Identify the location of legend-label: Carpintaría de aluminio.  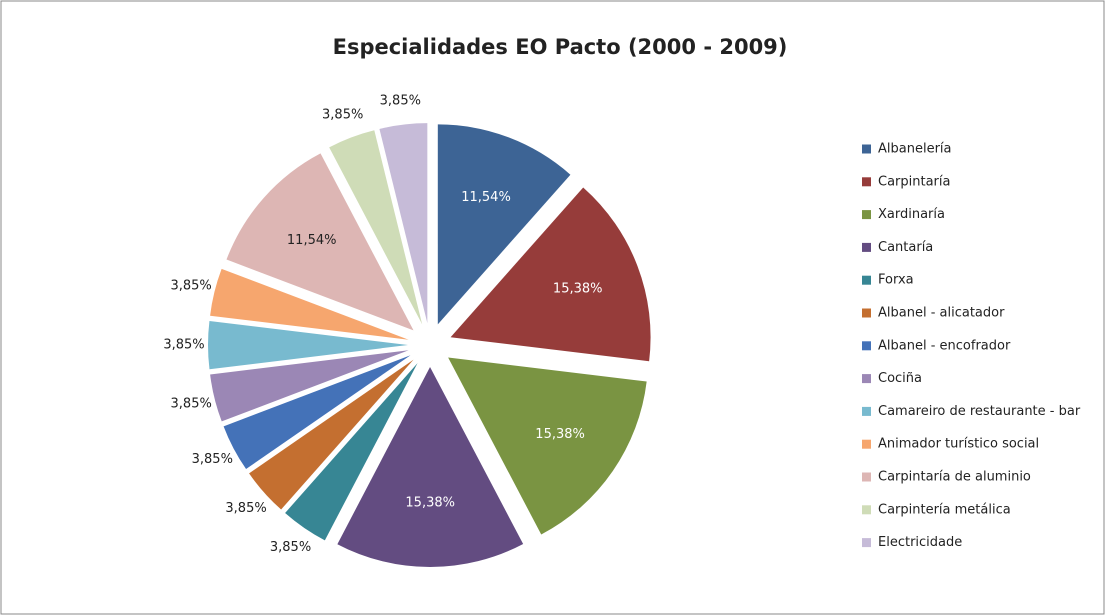
(954, 477).